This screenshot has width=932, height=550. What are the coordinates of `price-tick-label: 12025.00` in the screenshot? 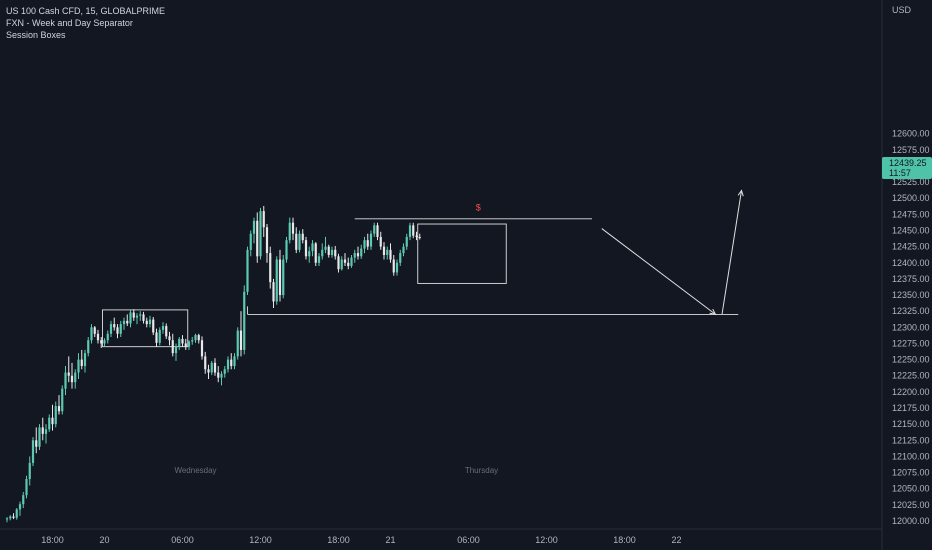 It's located at (911, 505).